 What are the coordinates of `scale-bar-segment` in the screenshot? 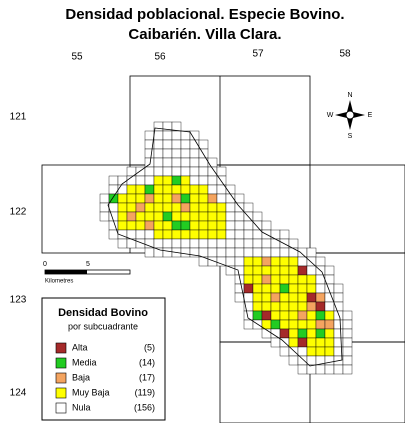 It's located at (66, 272).